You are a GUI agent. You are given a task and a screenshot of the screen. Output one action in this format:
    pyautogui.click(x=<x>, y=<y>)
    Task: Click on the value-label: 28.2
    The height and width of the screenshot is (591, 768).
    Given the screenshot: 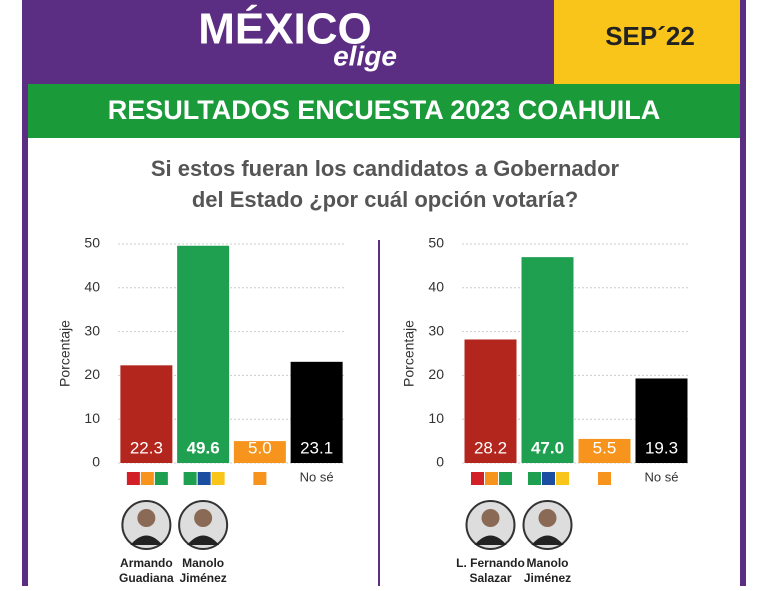 What is the action you would take?
    pyautogui.click(x=490, y=447)
    